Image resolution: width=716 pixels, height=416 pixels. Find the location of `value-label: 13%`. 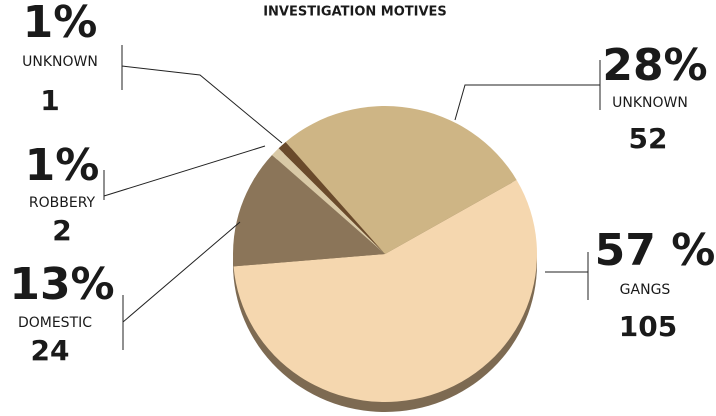

value-label: 13% is located at coordinates (61, 284).